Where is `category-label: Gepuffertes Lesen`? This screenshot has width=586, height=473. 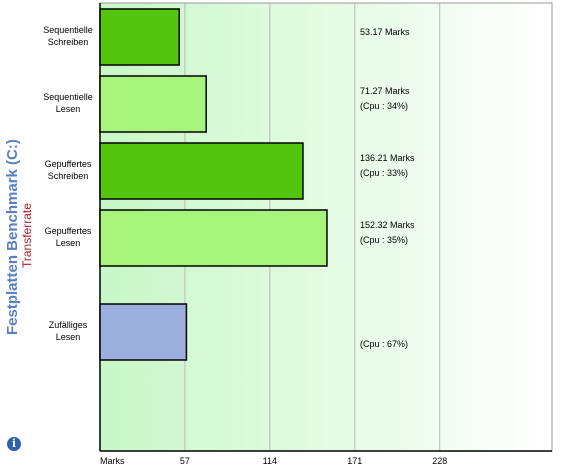 category-label: Gepuffertes Lesen is located at coordinates (68, 237).